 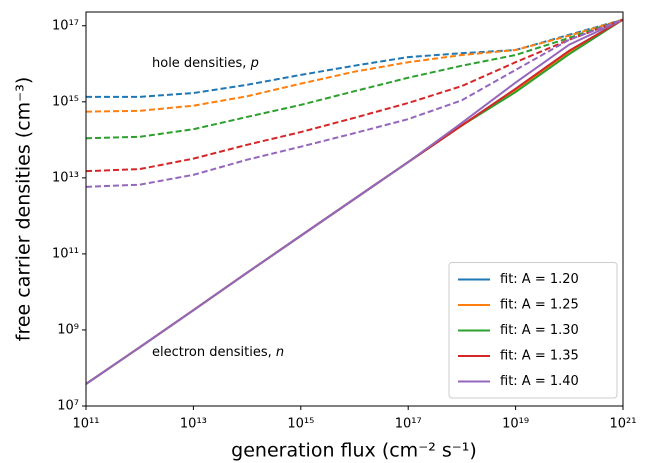 What do you see at coordinates (65, 253) in the screenshot?
I see `y-tick-label: 10¹¹` at bounding box center [65, 253].